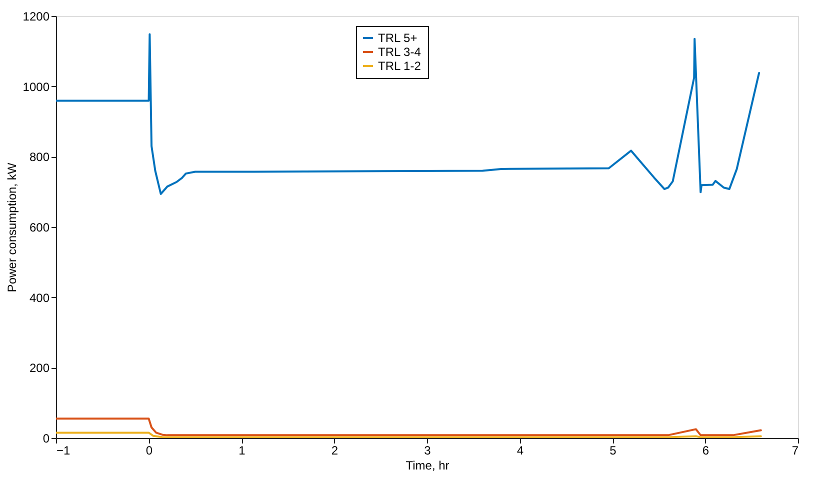 The image size is (832, 493). Describe the element at coordinates (795, 451) in the screenshot. I see `x-tick-label: 7` at that location.